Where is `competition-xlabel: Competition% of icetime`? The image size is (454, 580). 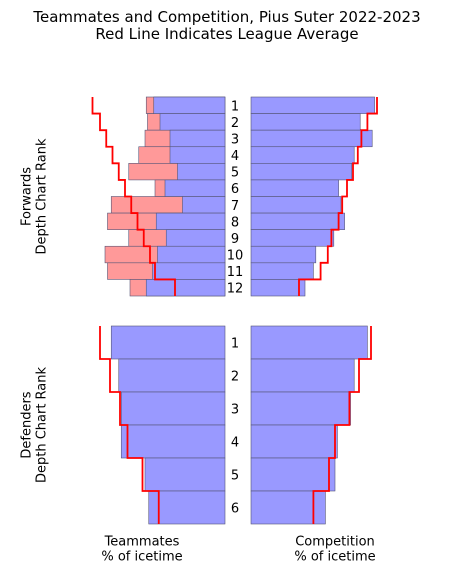 competition-xlabel: Competition% of icetime is located at coordinates (334, 550).